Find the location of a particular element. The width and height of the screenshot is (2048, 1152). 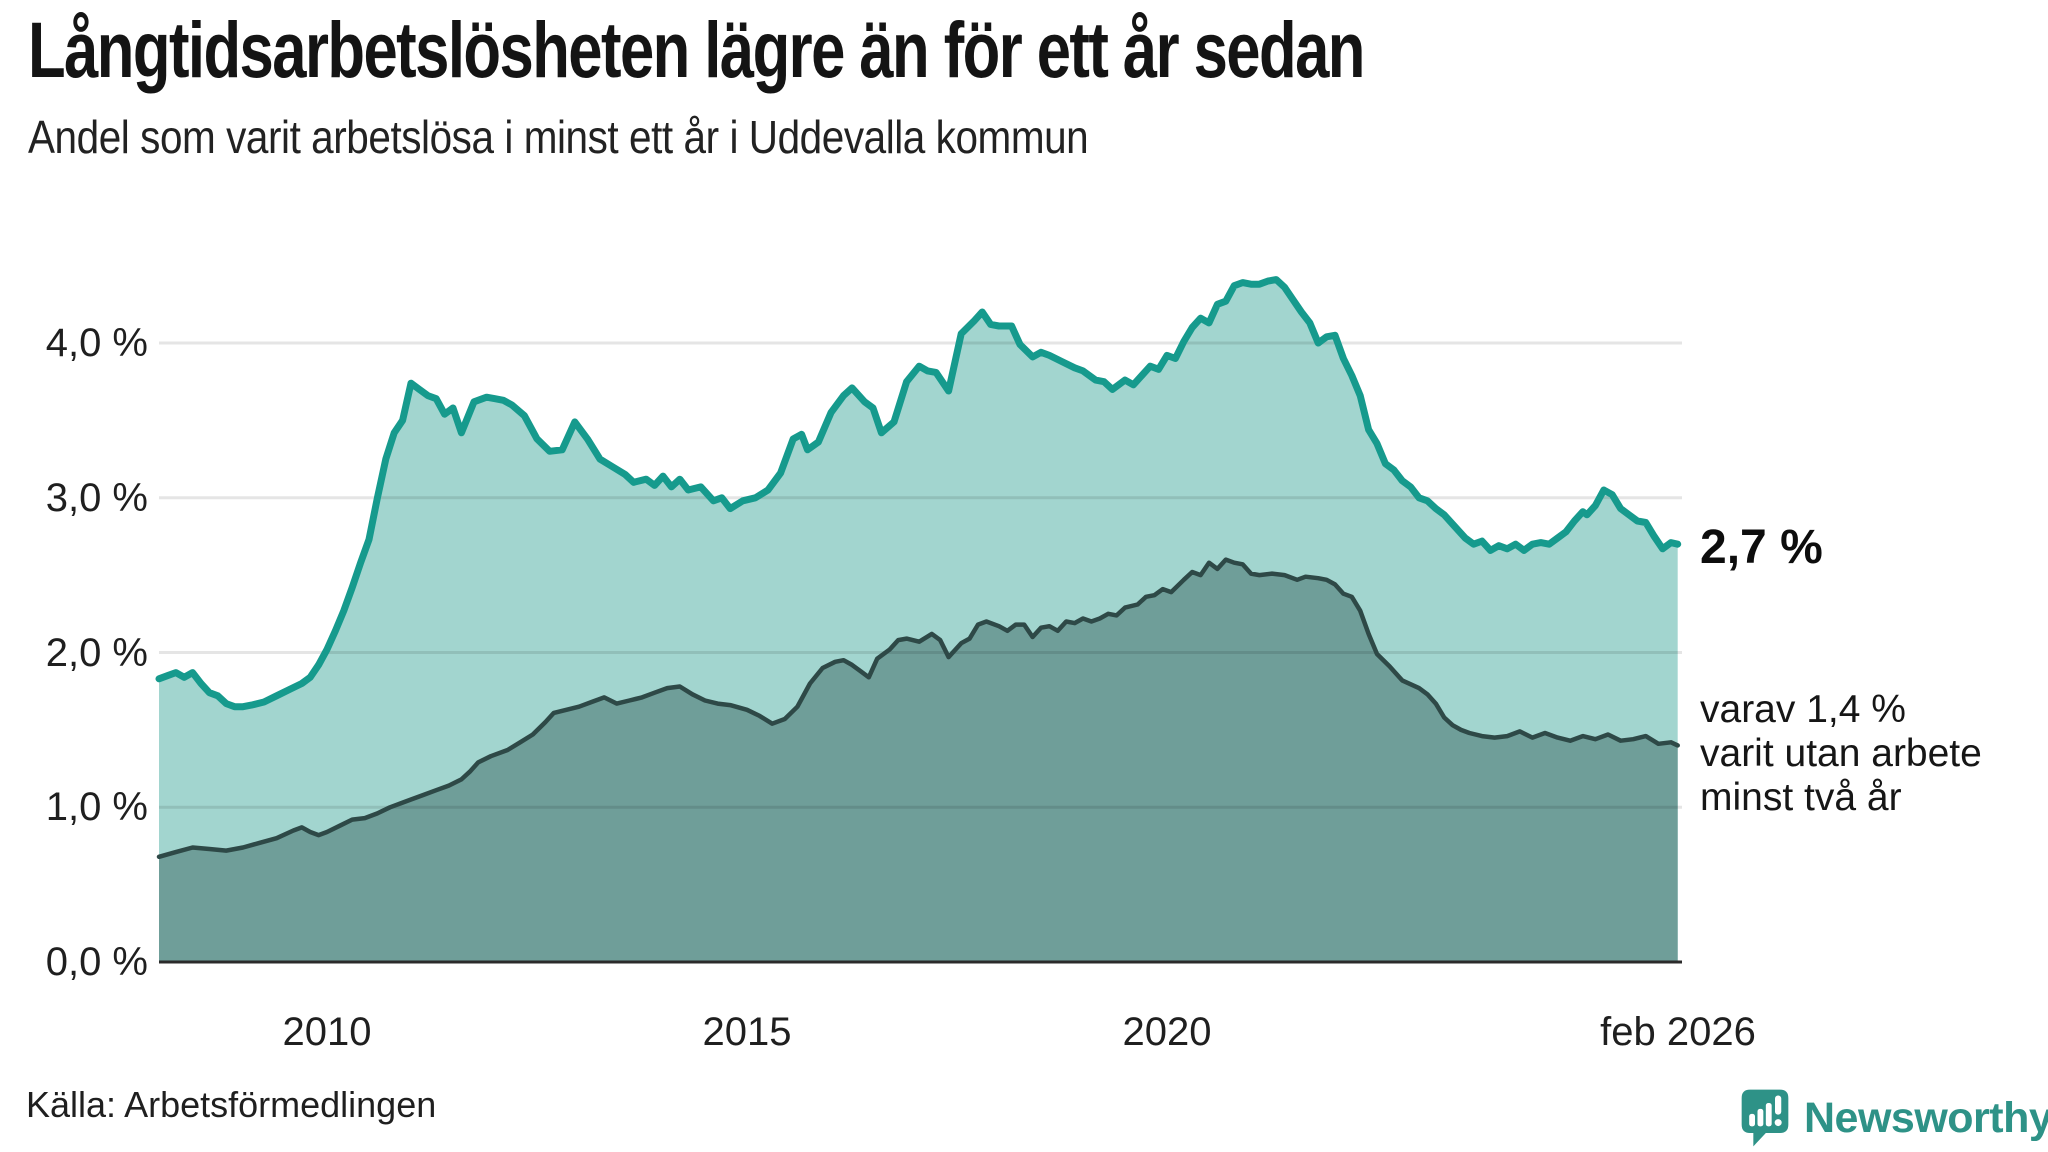

annotation-current-value: 2,7 % is located at coordinates (1761, 547).